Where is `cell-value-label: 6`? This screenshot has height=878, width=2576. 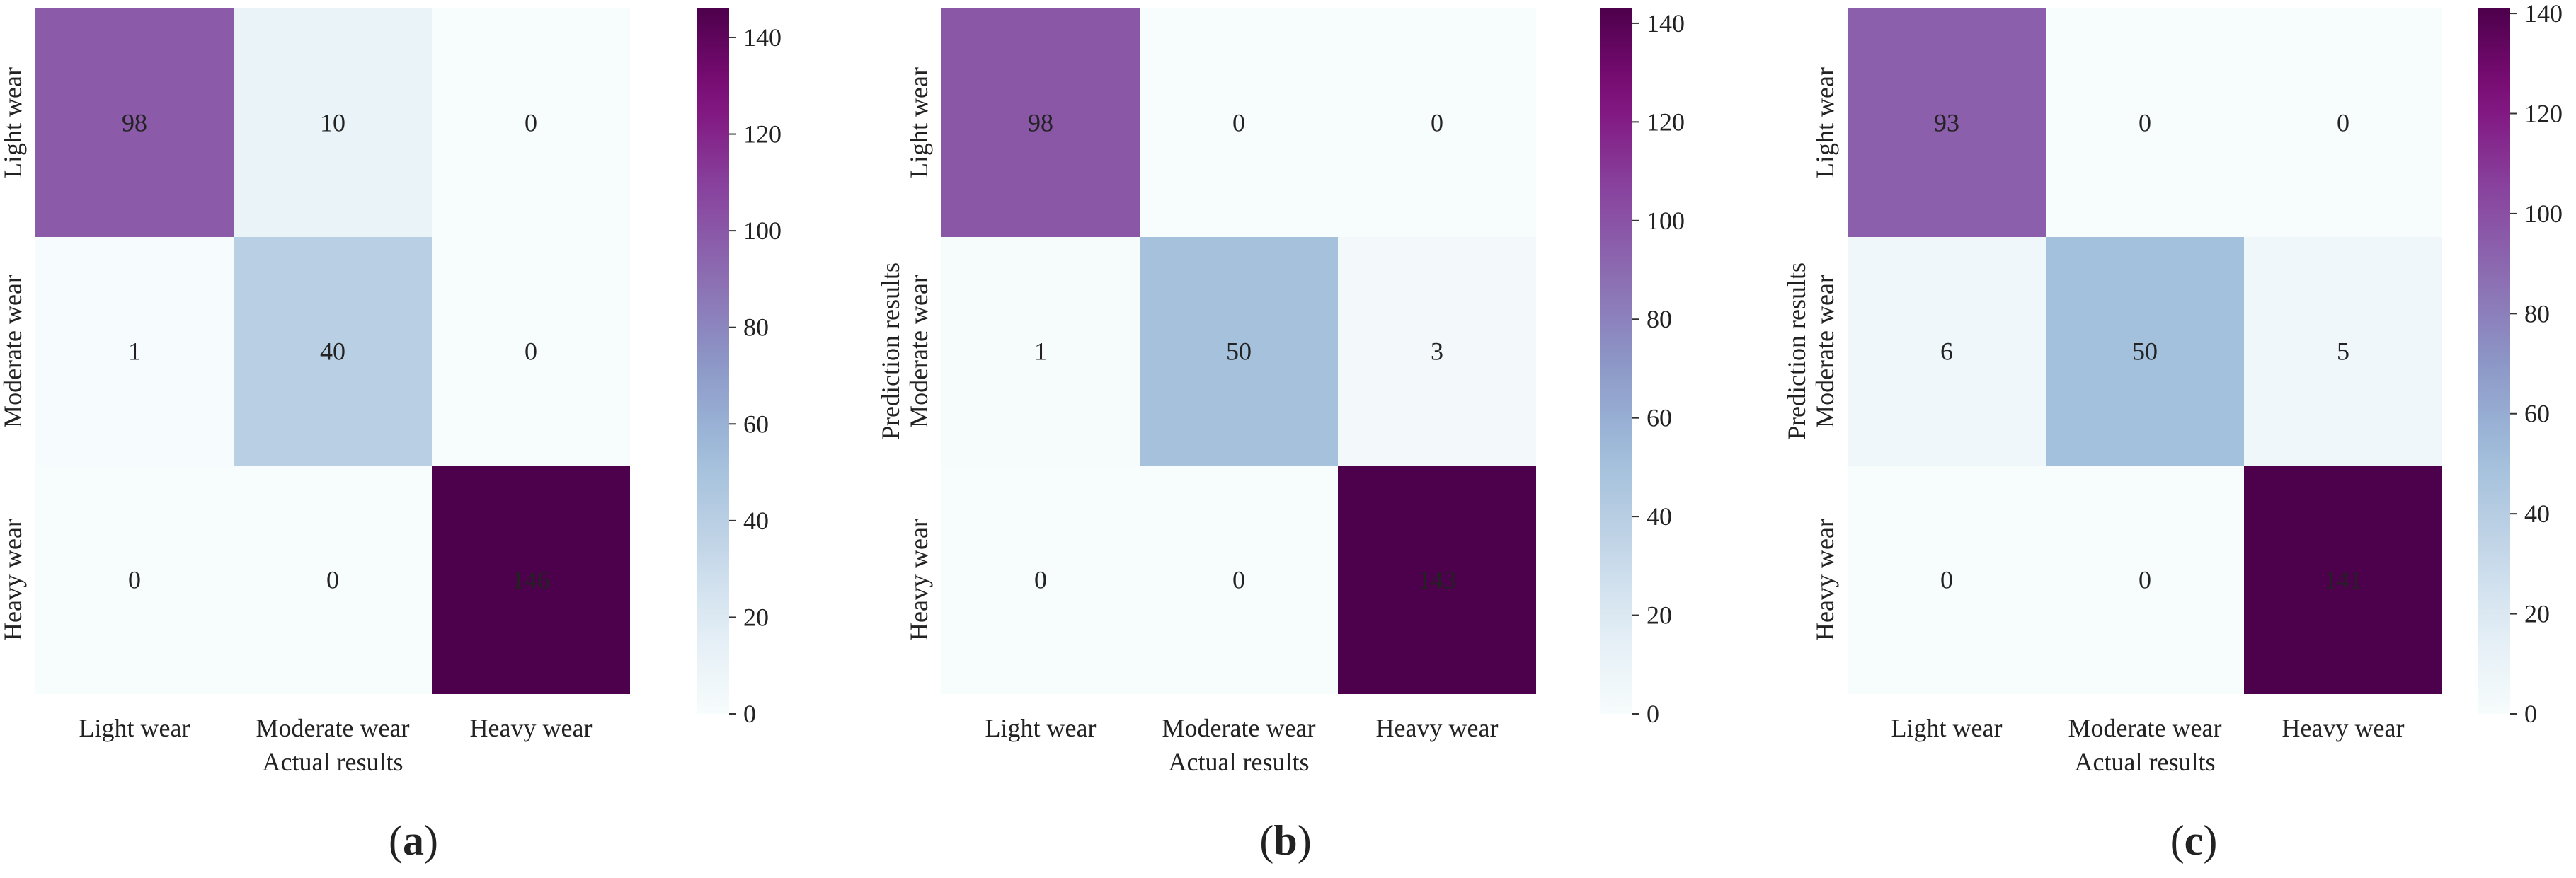 cell-value-label: 6 is located at coordinates (1946, 352).